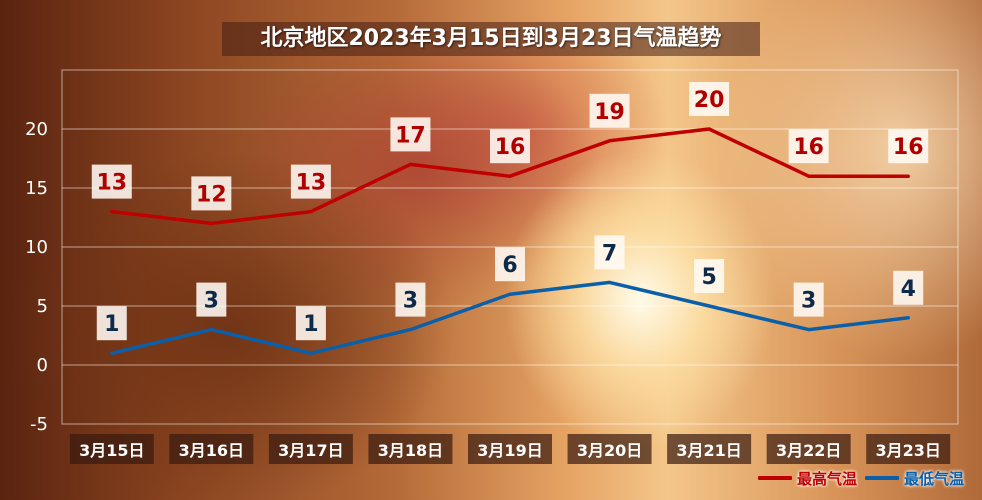  I want to click on y-tick-label: 5, so click(42, 306).